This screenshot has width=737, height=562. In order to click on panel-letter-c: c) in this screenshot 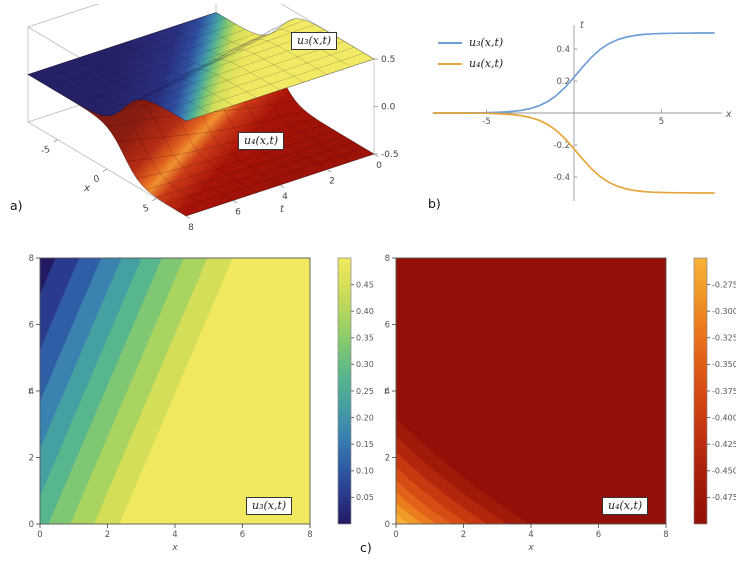, I will do `click(366, 547)`.